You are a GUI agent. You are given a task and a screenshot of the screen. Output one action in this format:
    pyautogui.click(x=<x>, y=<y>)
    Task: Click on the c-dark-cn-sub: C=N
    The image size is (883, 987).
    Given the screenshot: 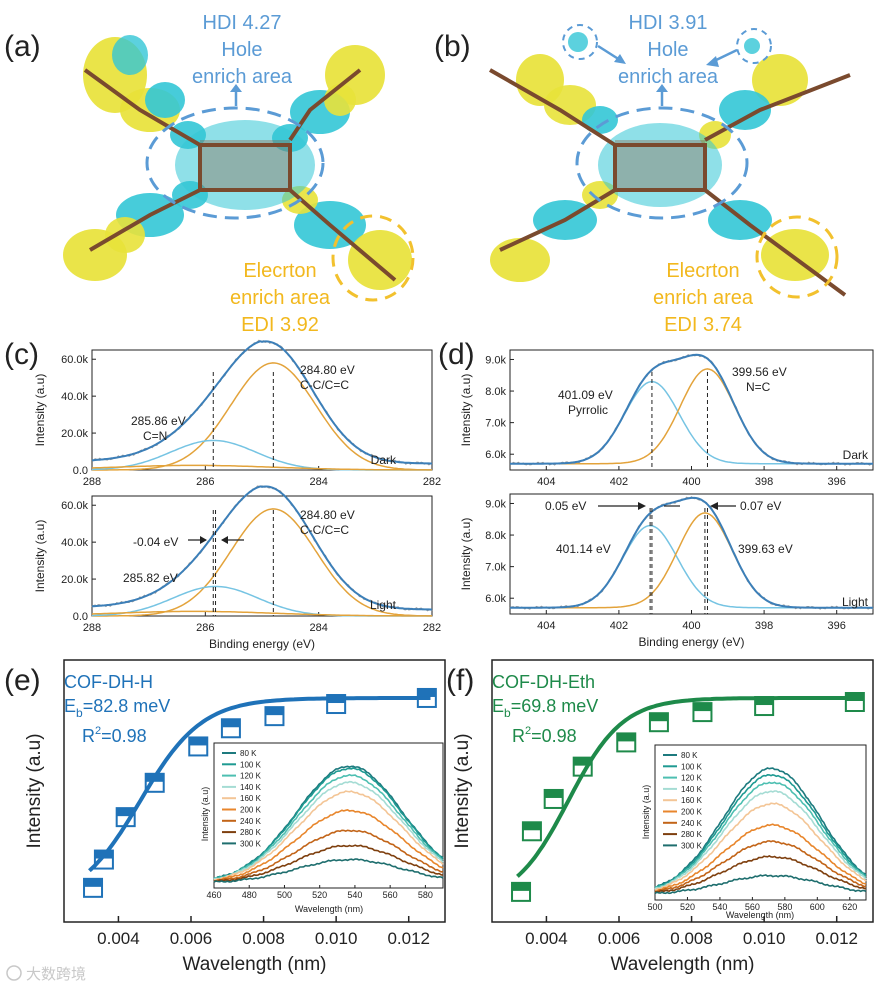 What is the action you would take?
    pyautogui.click(x=155, y=436)
    